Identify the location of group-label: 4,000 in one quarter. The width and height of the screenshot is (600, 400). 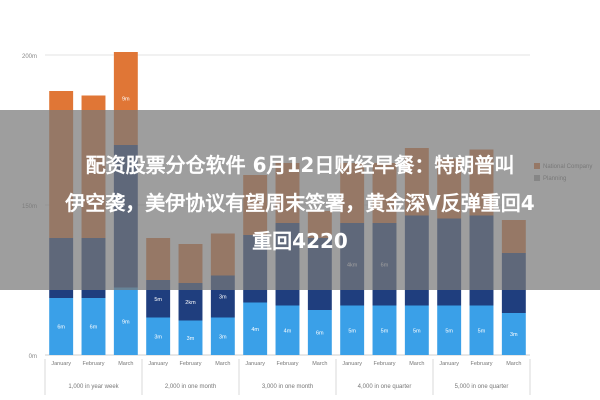
(385, 387).